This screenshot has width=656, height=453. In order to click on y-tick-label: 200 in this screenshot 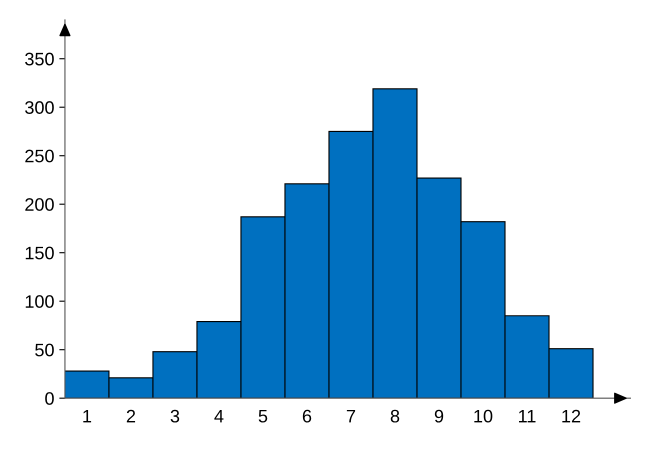, I will do `click(39, 204)`.